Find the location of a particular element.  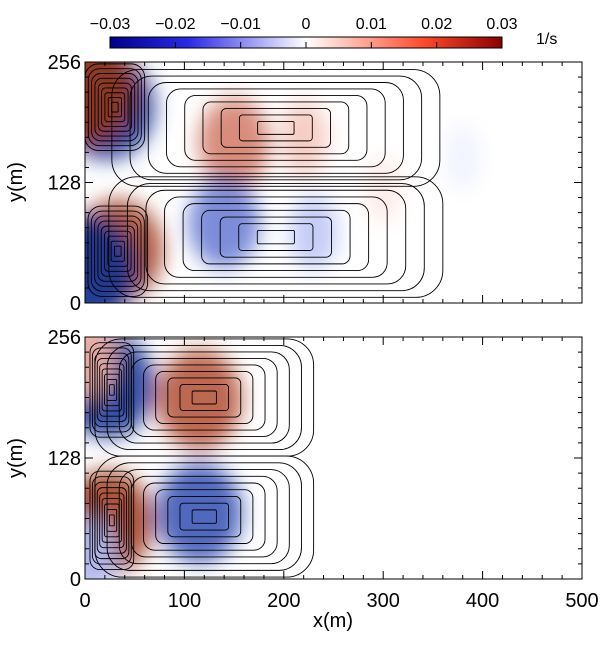

x-tick-label: 0 is located at coordinates (84, 601).